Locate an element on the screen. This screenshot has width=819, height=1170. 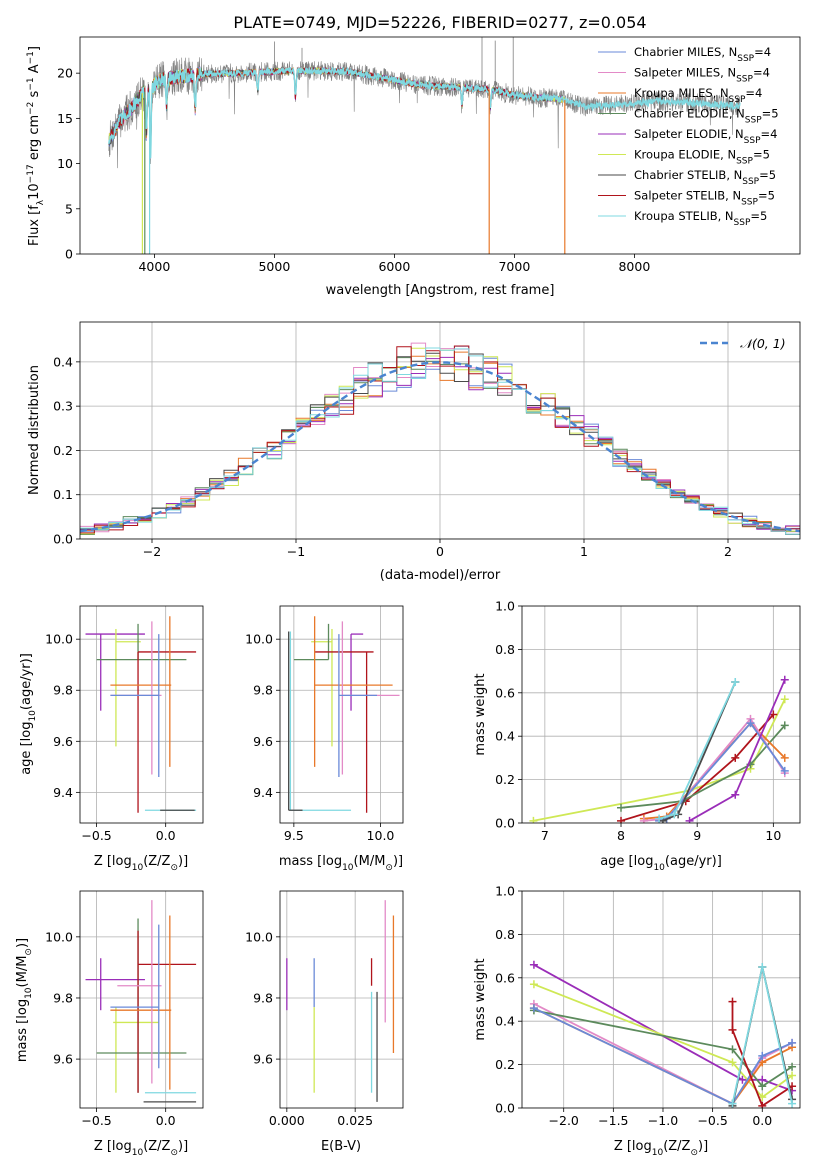
label-part: Salpeter ELODIE, N is located at coordinates (689, 134).